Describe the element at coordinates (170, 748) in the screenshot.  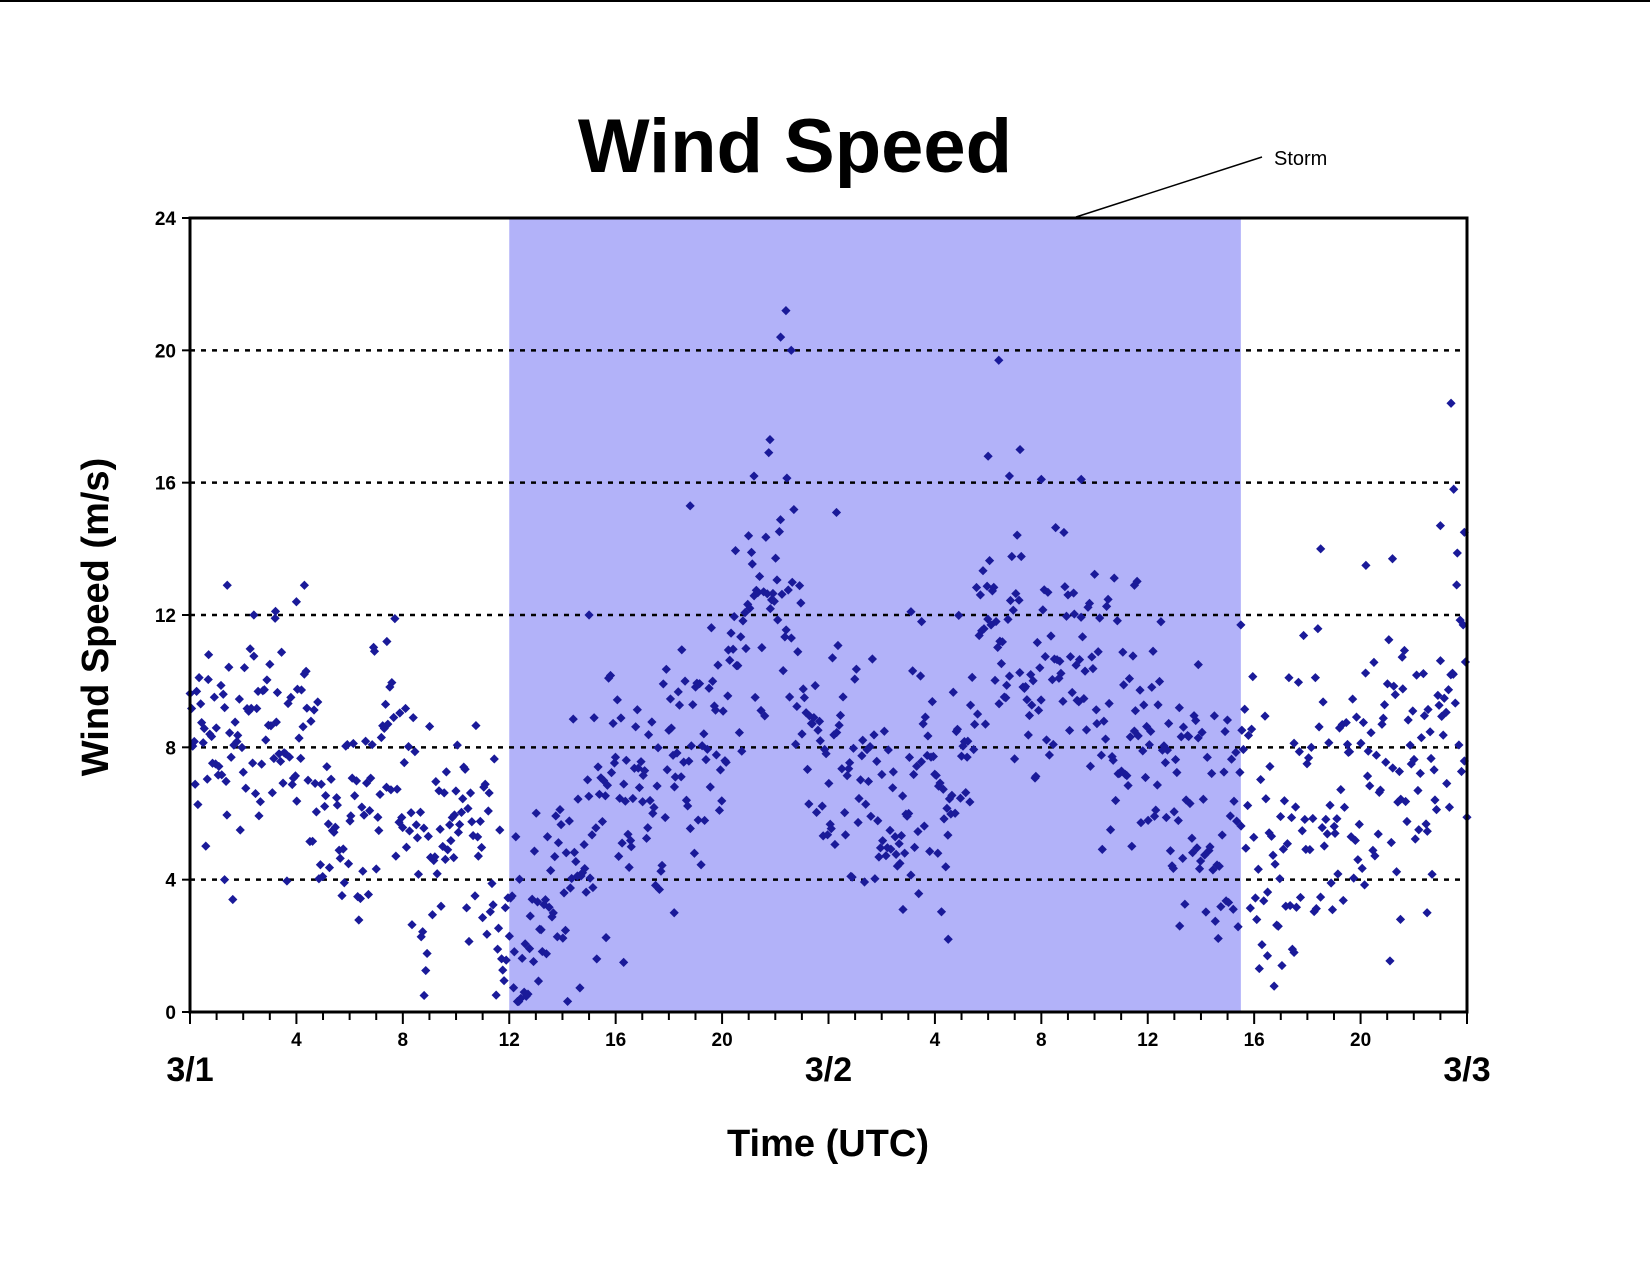
I see `y-tick-label: 8` at that location.